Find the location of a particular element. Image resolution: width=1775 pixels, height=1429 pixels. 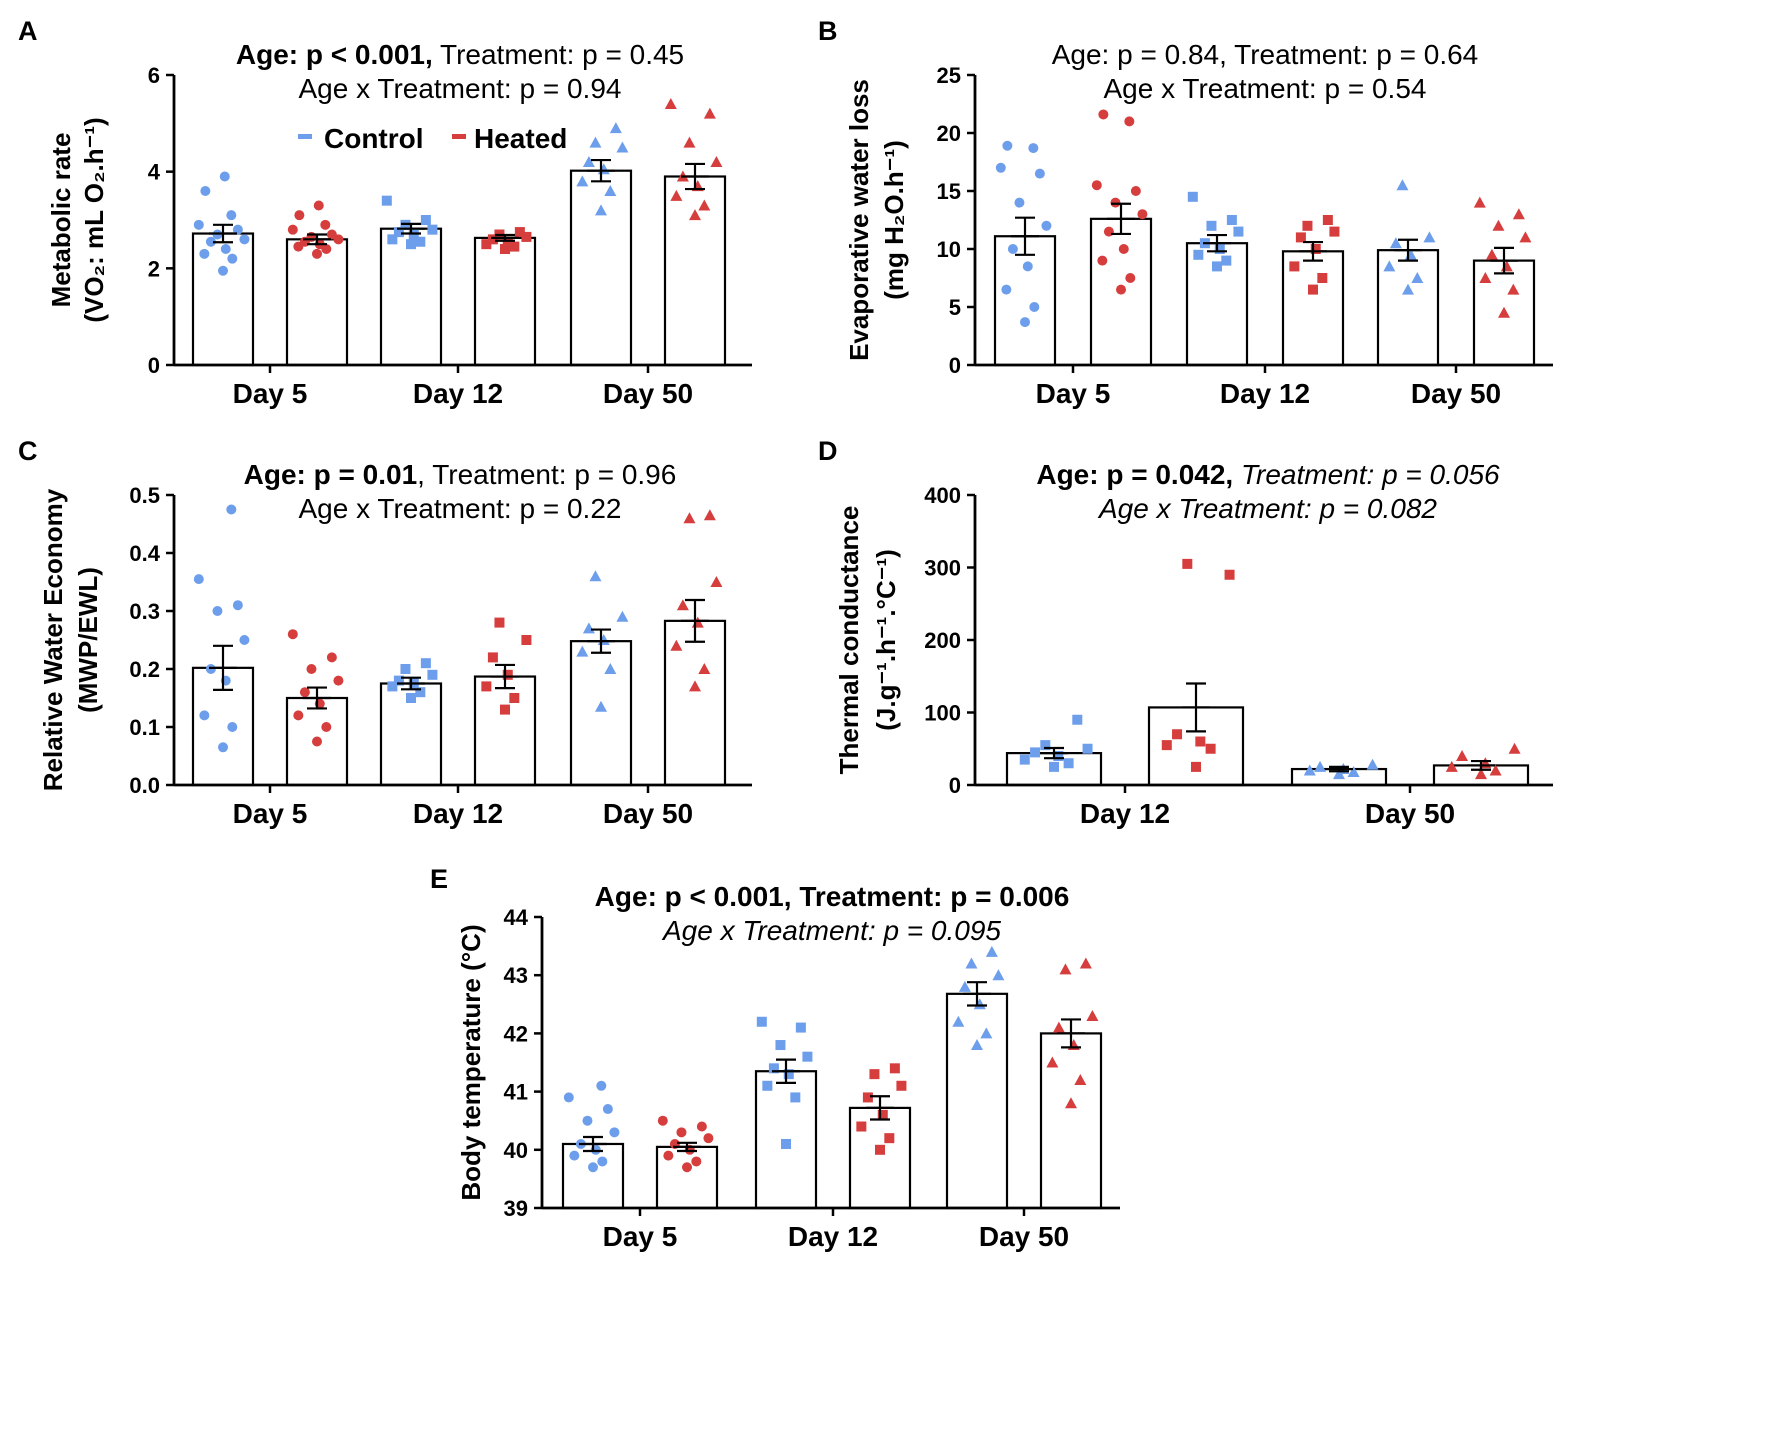

y-tick-label: 0.4 is located at coordinates (144, 553).